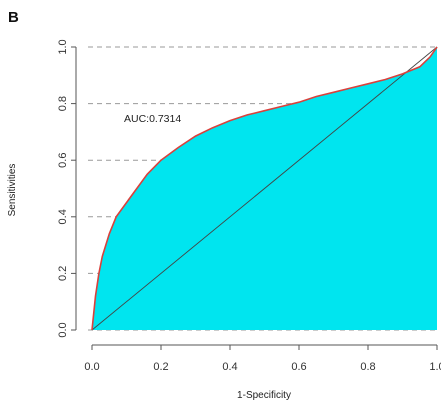 The image size is (441, 405). What do you see at coordinates (67, 188) in the screenshot?
I see `y-axis: 0.0 0.2 0.4 0.6 0.8 1.0` at bounding box center [67, 188].